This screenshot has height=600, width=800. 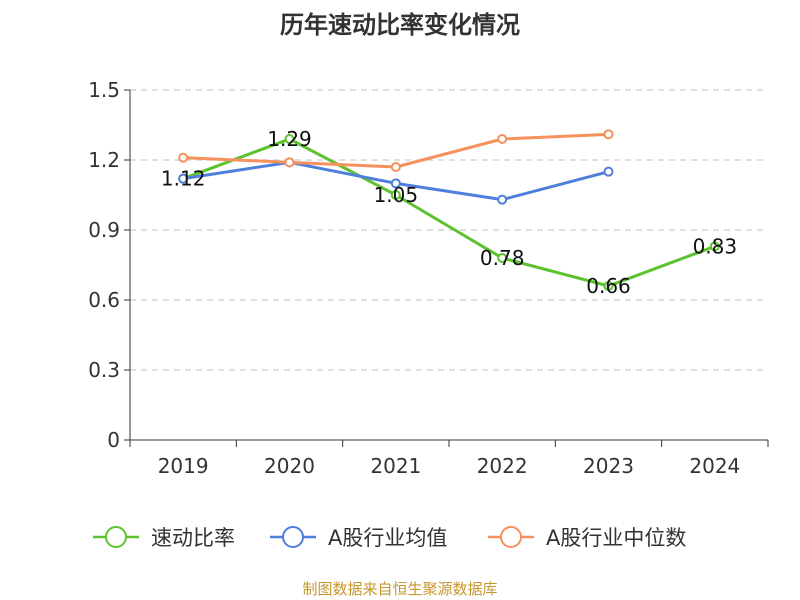 I want to click on x-tick-label: 2020, so click(x=289, y=466).